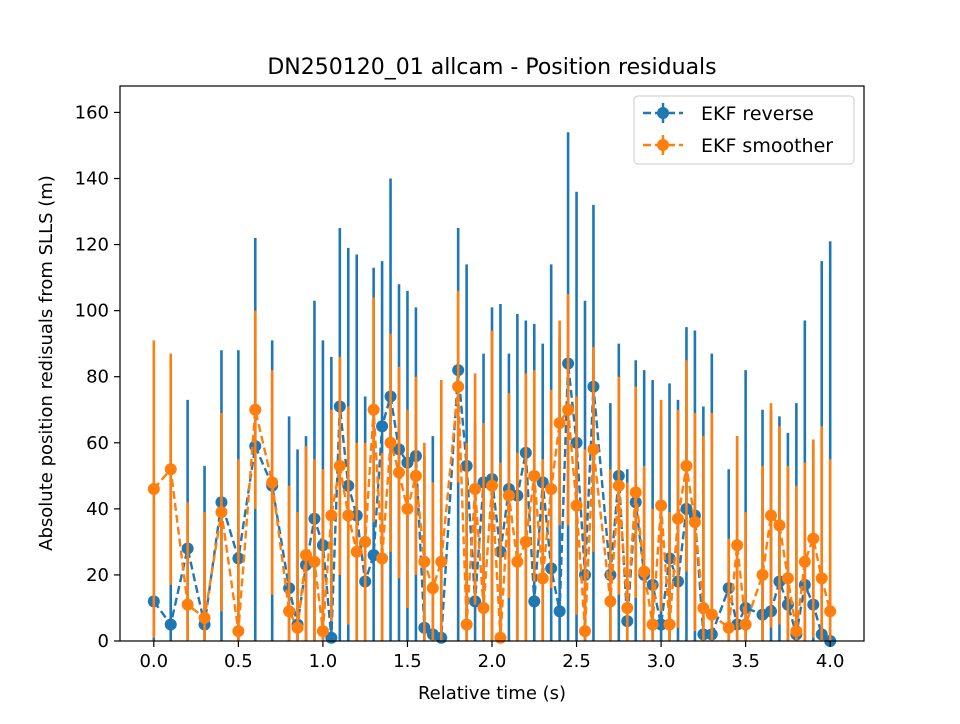 The image size is (960, 724). Describe the element at coordinates (153, 661) in the screenshot. I see `x-tick-label: 0.0` at that location.